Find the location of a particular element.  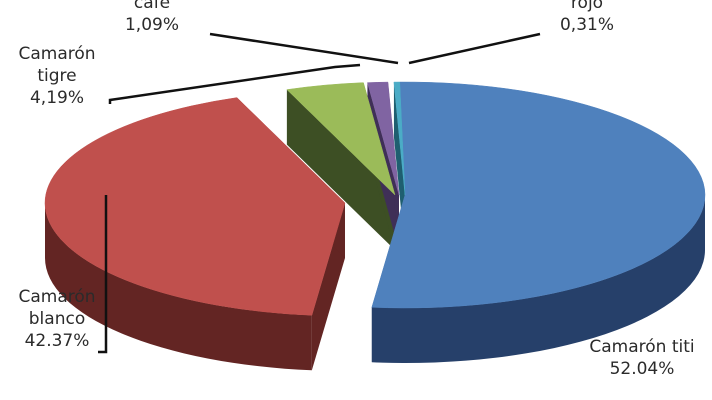

slice-label-4: Camarónrojo0,31% is located at coordinates (586, 17).